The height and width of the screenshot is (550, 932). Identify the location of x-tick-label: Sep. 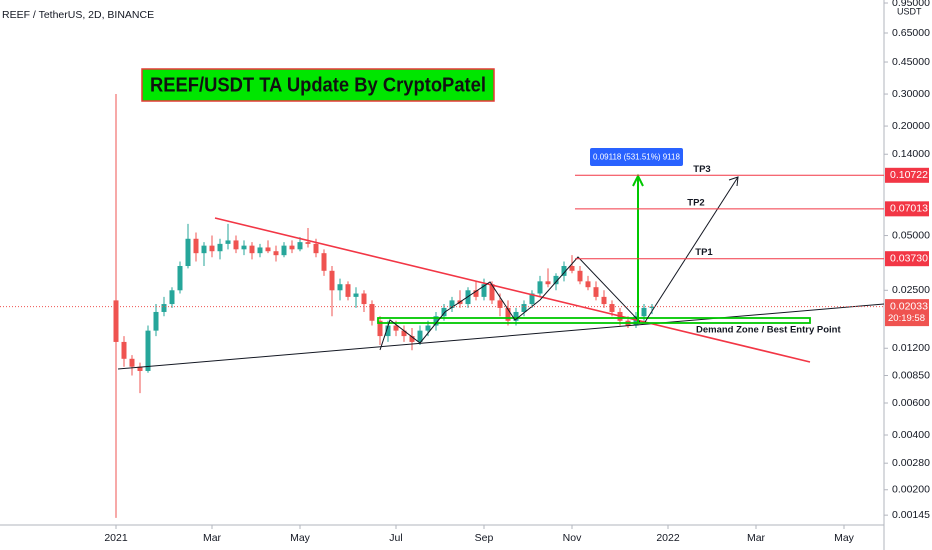
(484, 538).